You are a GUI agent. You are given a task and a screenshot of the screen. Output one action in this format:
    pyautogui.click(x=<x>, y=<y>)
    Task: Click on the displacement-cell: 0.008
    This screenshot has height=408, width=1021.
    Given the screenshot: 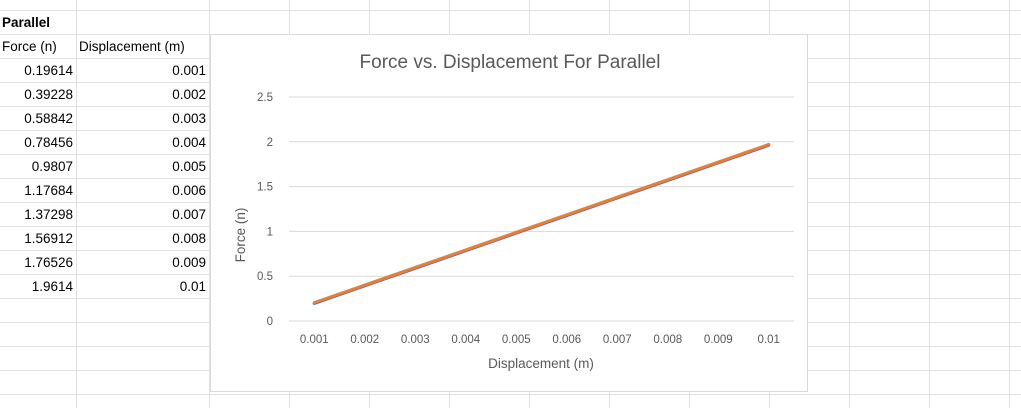 What is the action you would take?
    pyautogui.click(x=189, y=238)
    